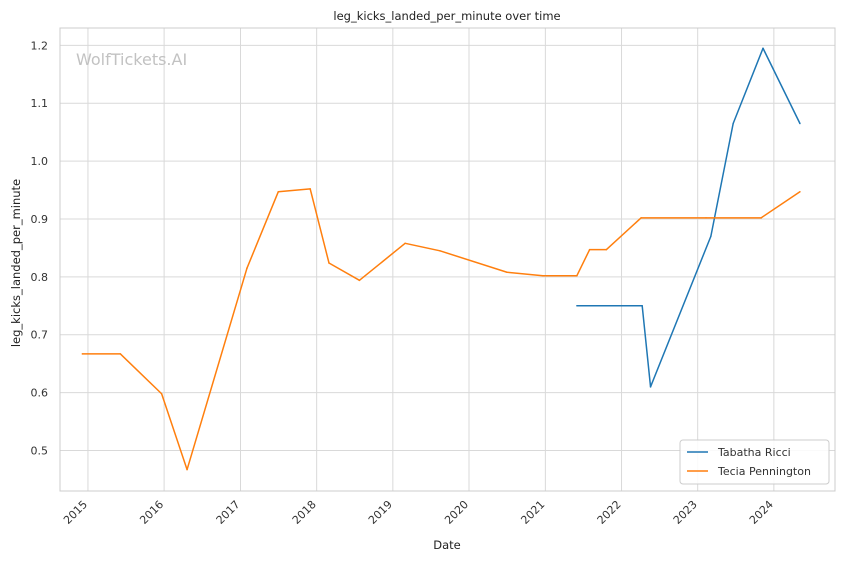  What do you see at coordinates (754, 452) in the screenshot?
I see `legend-entry: Tabatha Ricci` at bounding box center [754, 452].